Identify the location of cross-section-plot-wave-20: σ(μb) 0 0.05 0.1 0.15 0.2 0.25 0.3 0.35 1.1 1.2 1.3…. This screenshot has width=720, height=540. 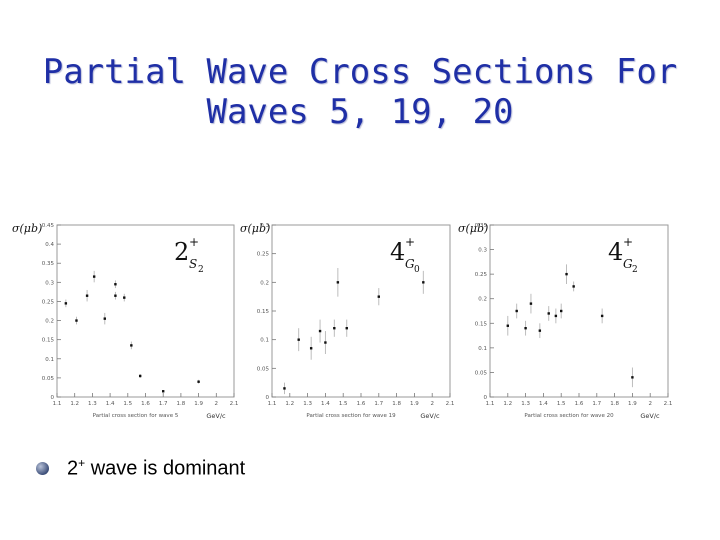
(565, 321).